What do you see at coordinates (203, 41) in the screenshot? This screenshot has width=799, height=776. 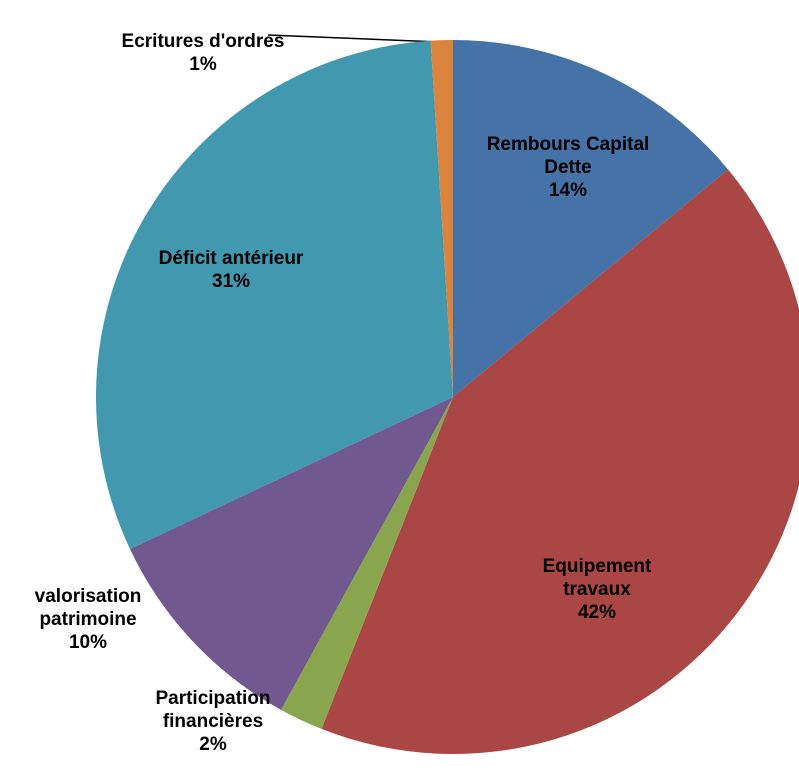 I see `category-label: Ecritures d'ordres` at bounding box center [203, 41].